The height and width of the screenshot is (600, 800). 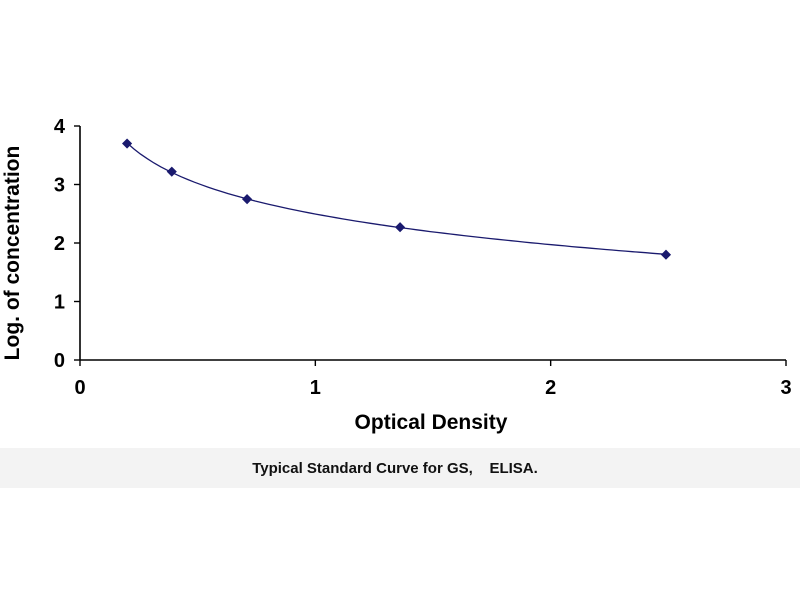 I want to click on x-tick-label-3: 3, so click(x=785, y=388).